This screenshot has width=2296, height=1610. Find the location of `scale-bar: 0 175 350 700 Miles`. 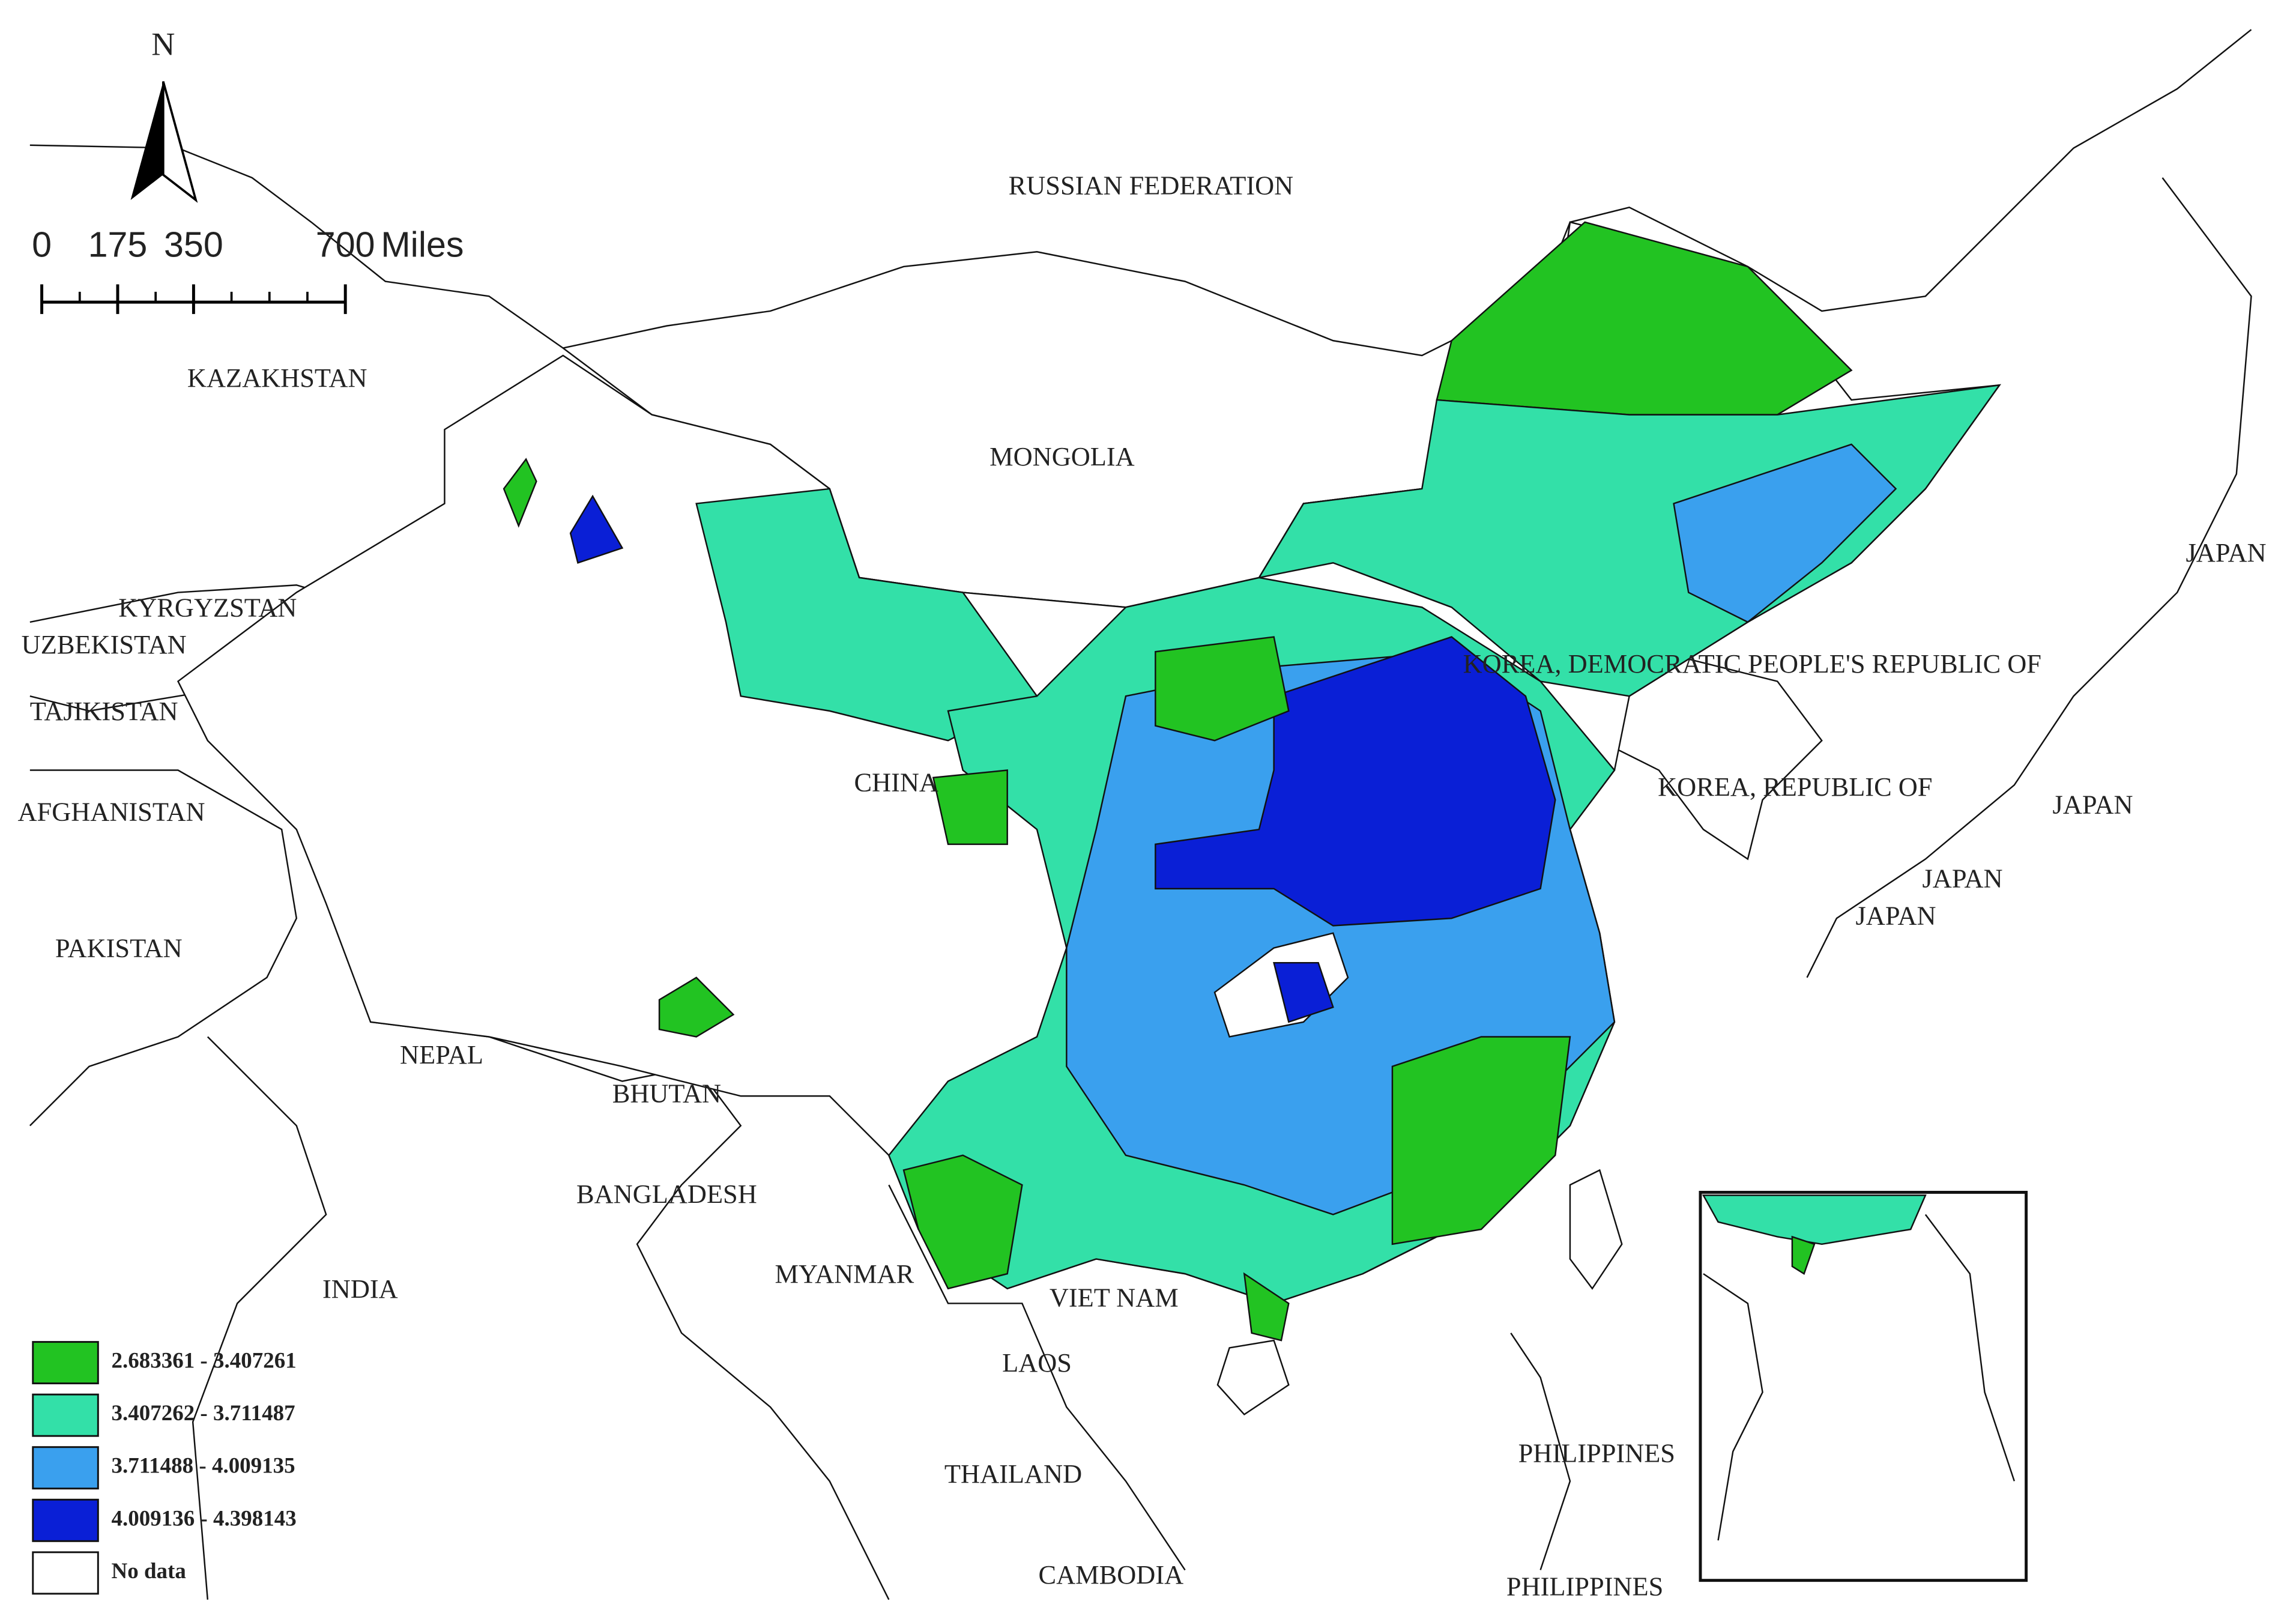

scale-bar: 0 175 350 700 Miles is located at coordinates (248, 269).